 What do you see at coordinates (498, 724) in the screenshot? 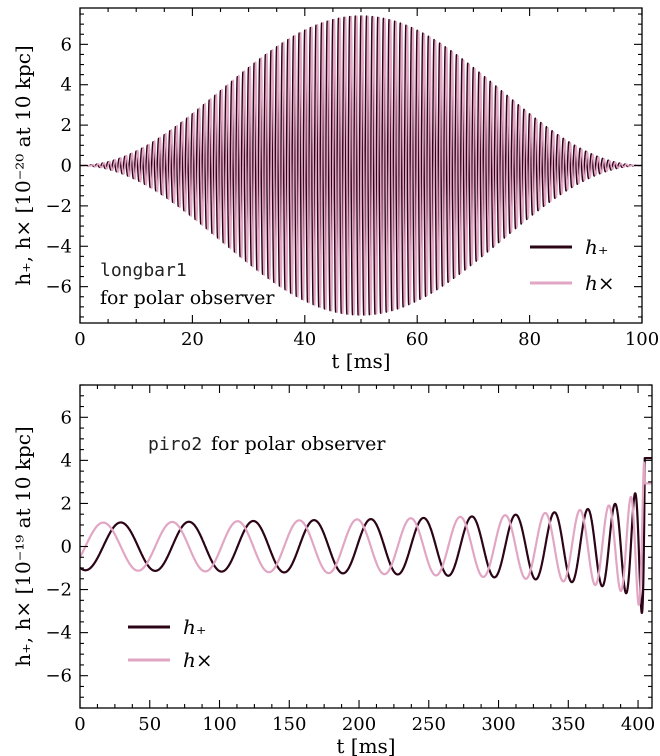
I see `x-tick-label: 300` at bounding box center [498, 724].